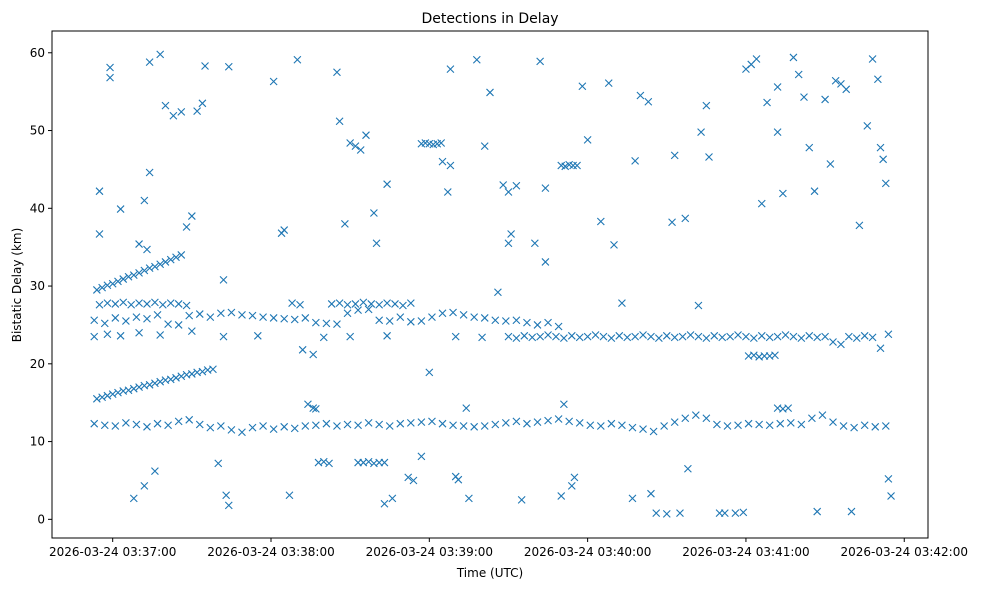 This screenshot has height=594, width=987. I want to click on x-tick-label: 2026-03-24 03:41:00, so click(745, 552).